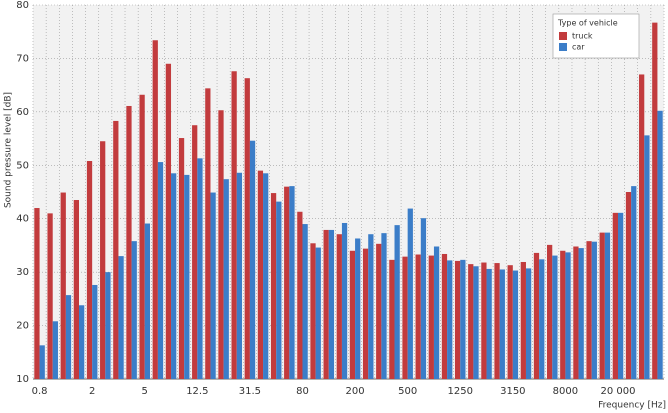 The width and height of the screenshot is (668, 413). What do you see at coordinates (582, 36) in the screenshot?
I see `legend-label: truck` at bounding box center [582, 36].